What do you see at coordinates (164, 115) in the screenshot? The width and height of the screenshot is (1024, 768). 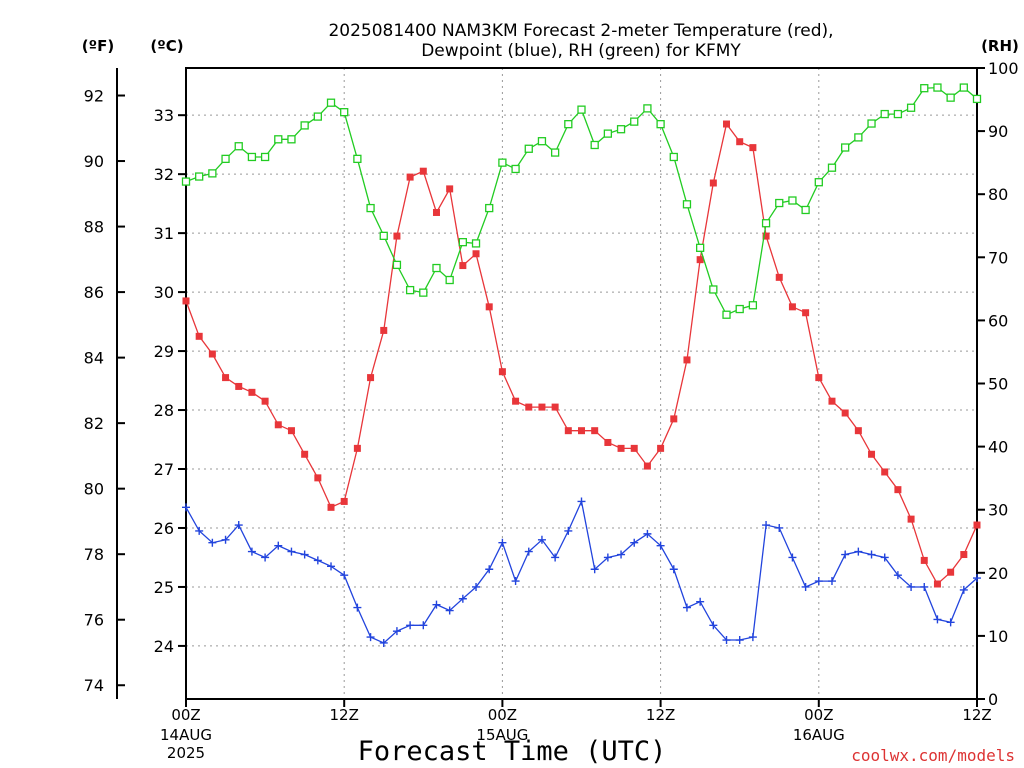 I see `celsius-tick-label: 33` at bounding box center [164, 115].